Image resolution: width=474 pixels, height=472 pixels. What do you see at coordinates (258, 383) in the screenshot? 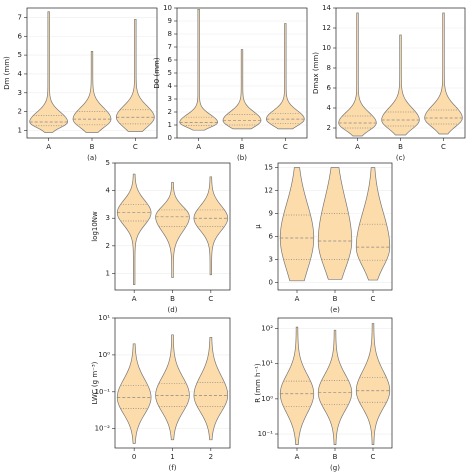
I see `y-axis-label: R (mm h⁻¹)` at bounding box center [258, 383].